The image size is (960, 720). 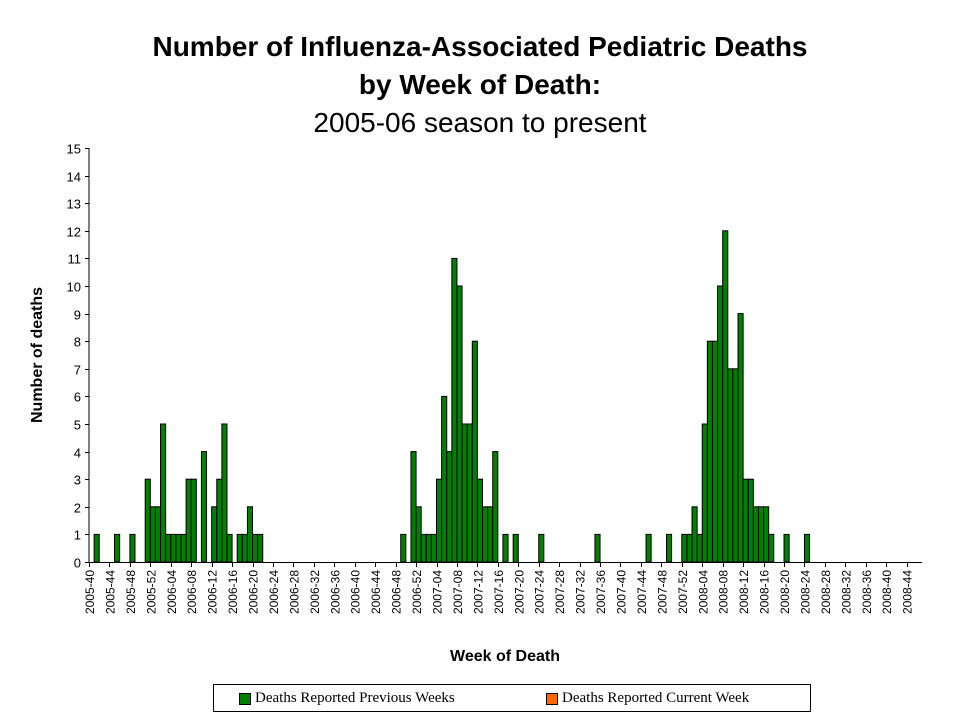 I want to click on x-tick-label: 2008-04, so click(x=703, y=592).